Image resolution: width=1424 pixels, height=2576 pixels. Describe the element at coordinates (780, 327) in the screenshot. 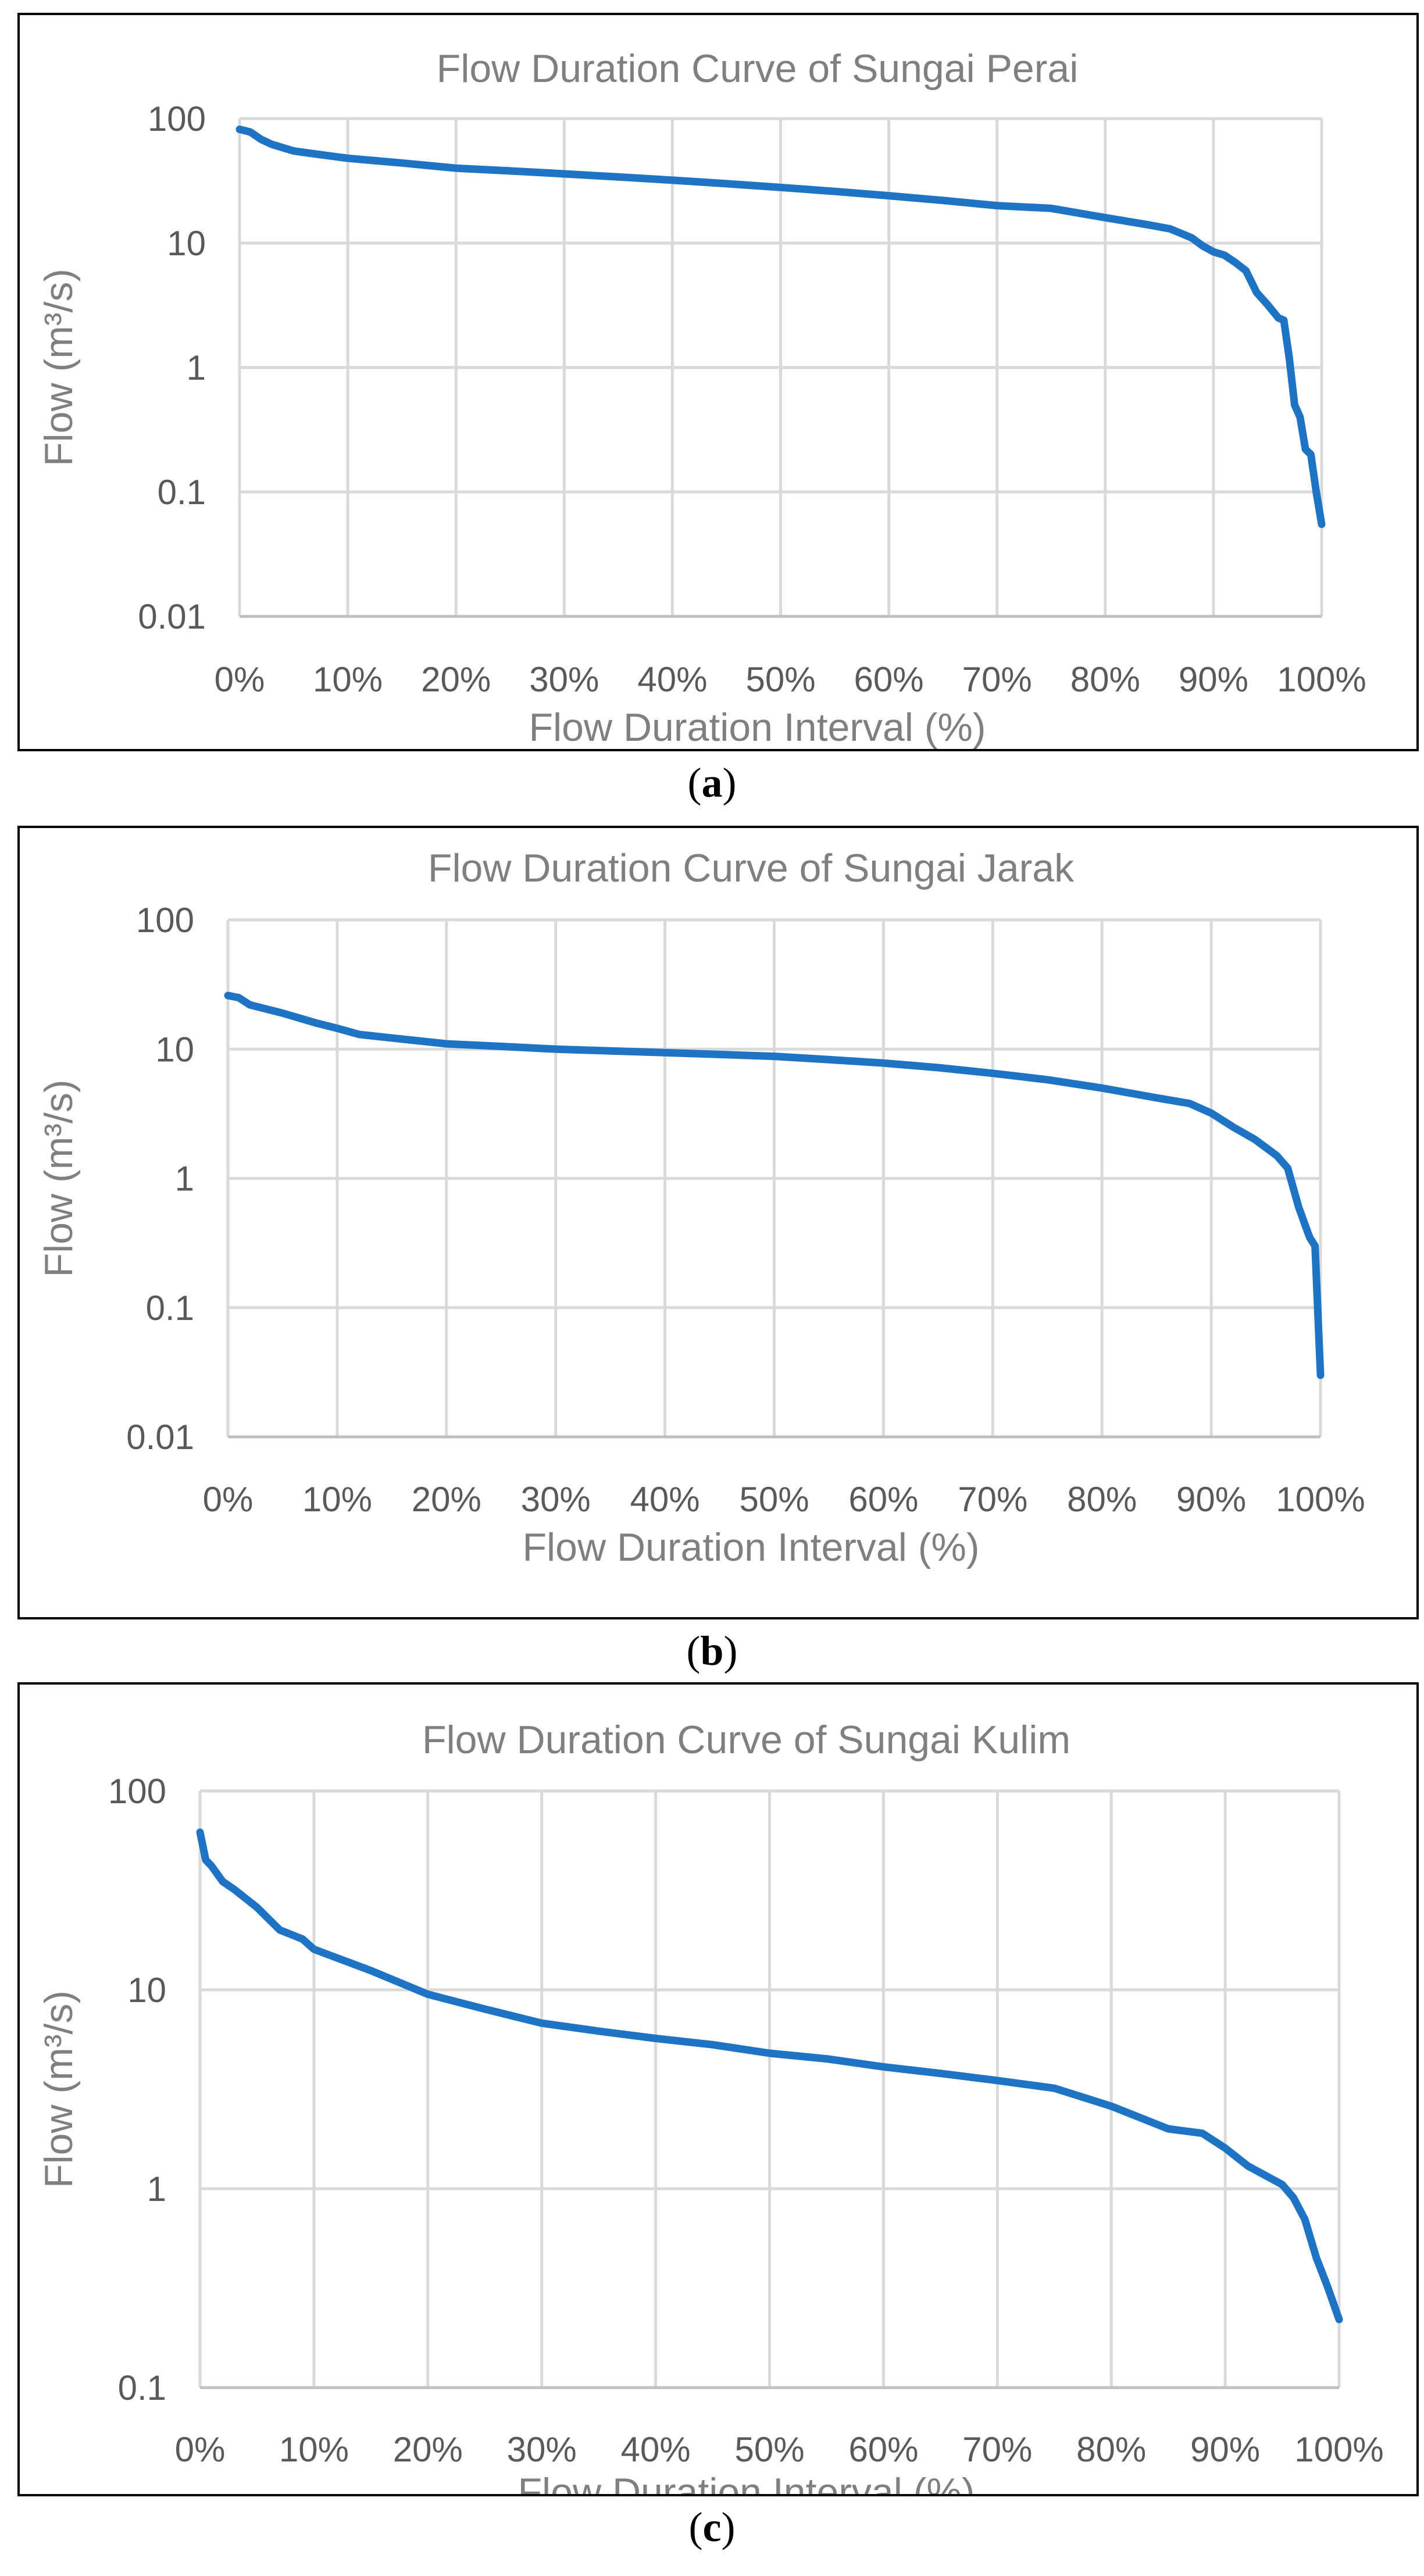

I see `series-line` at that location.